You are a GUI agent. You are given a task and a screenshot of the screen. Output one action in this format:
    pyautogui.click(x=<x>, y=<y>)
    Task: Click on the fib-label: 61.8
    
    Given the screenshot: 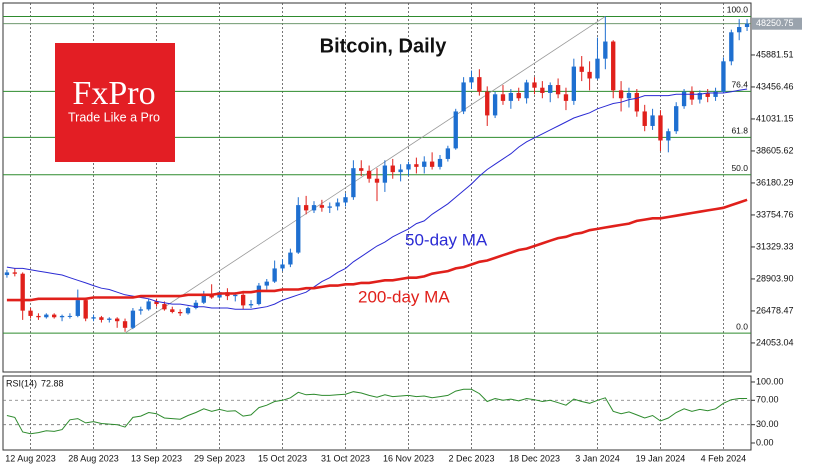 What is the action you would take?
    pyautogui.click(x=739, y=131)
    